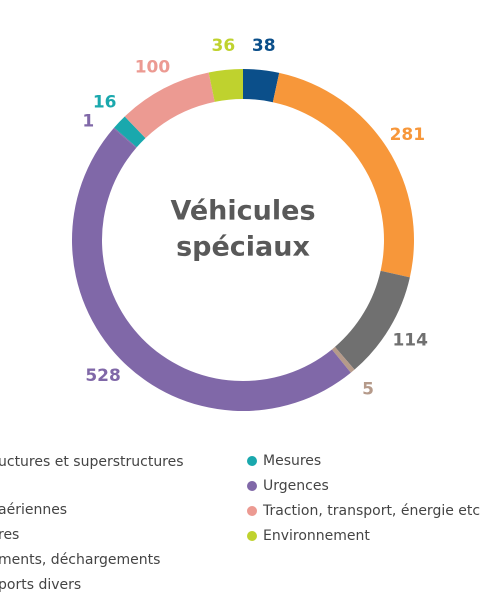 This screenshot has width=493, height=596. Describe the element at coordinates (410, 340) in the screenshot. I see `value-label: 114` at that location.